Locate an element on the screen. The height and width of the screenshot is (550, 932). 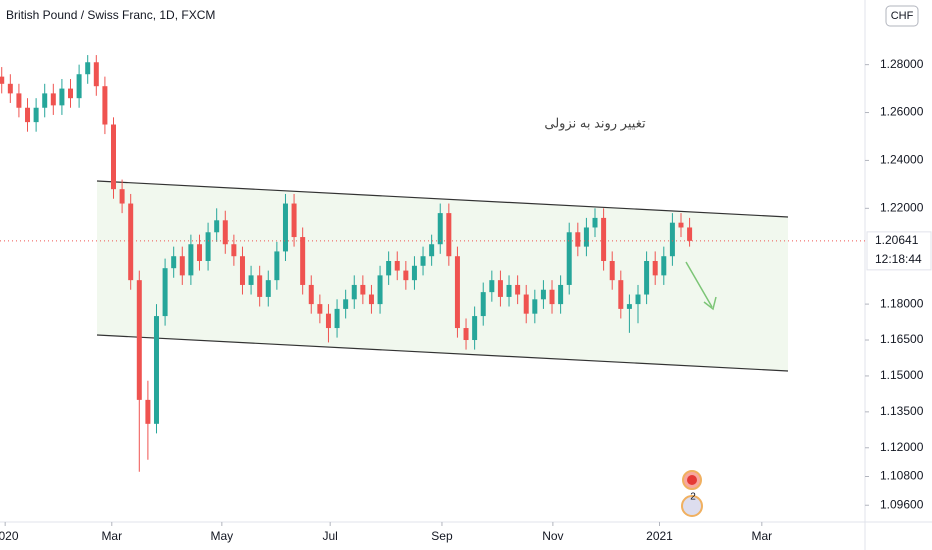
annotation: تغییر روند به نزولی is located at coordinates (595, 123).